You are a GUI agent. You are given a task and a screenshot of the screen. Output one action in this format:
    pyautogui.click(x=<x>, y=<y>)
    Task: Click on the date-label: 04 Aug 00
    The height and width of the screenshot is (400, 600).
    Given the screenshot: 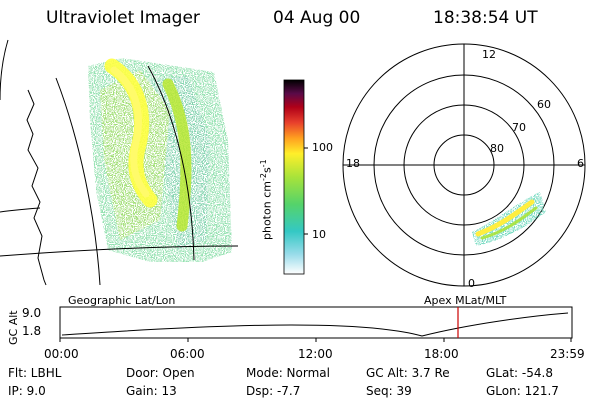 What is the action you would take?
    pyautogui.click(x=317, y=18)
    